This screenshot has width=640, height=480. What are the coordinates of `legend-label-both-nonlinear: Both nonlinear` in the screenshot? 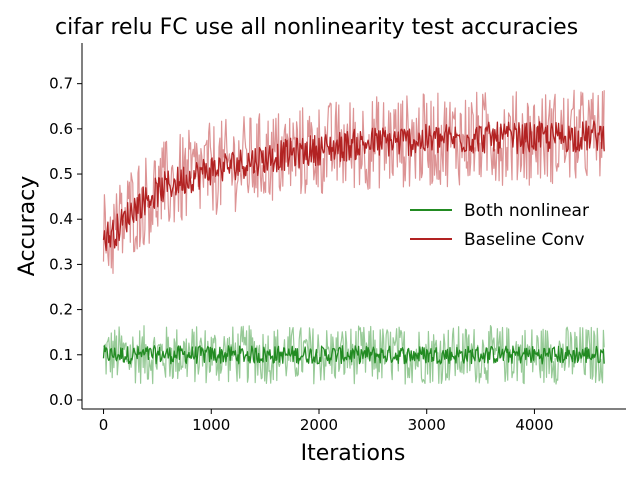 It's located at (526, 211).